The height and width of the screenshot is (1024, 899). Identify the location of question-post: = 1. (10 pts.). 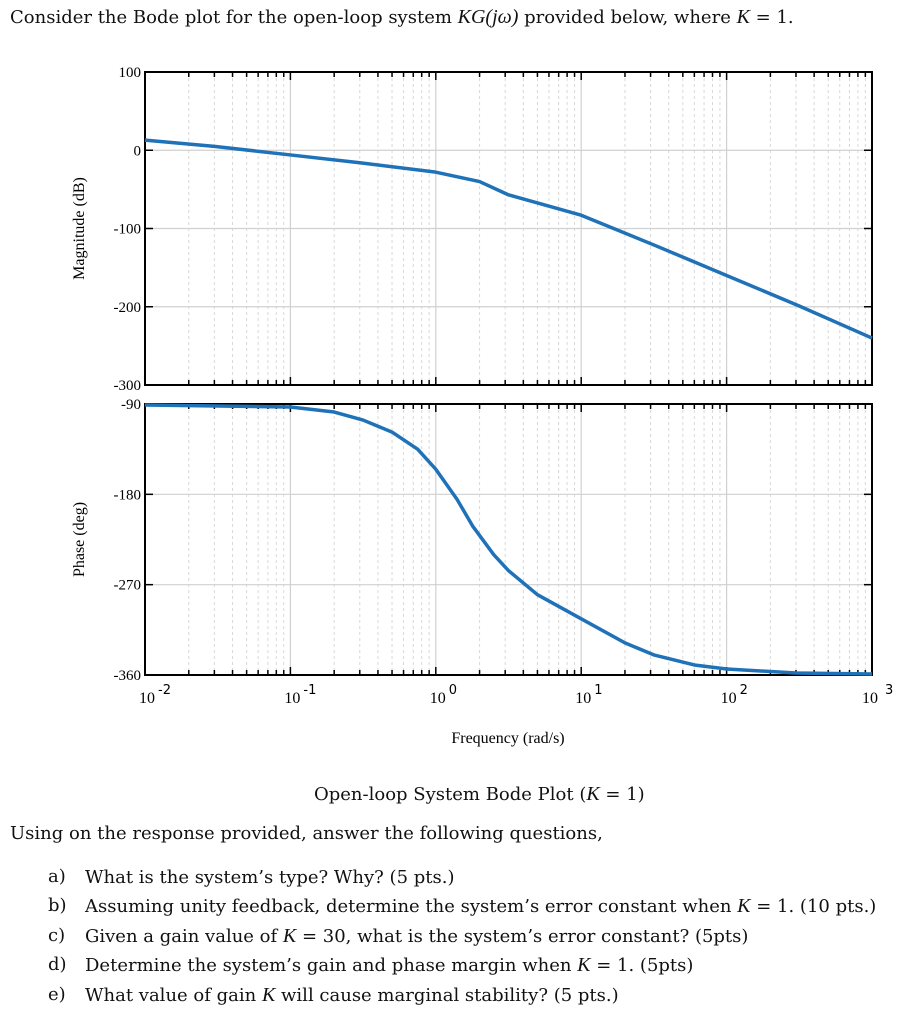
(813, 906).